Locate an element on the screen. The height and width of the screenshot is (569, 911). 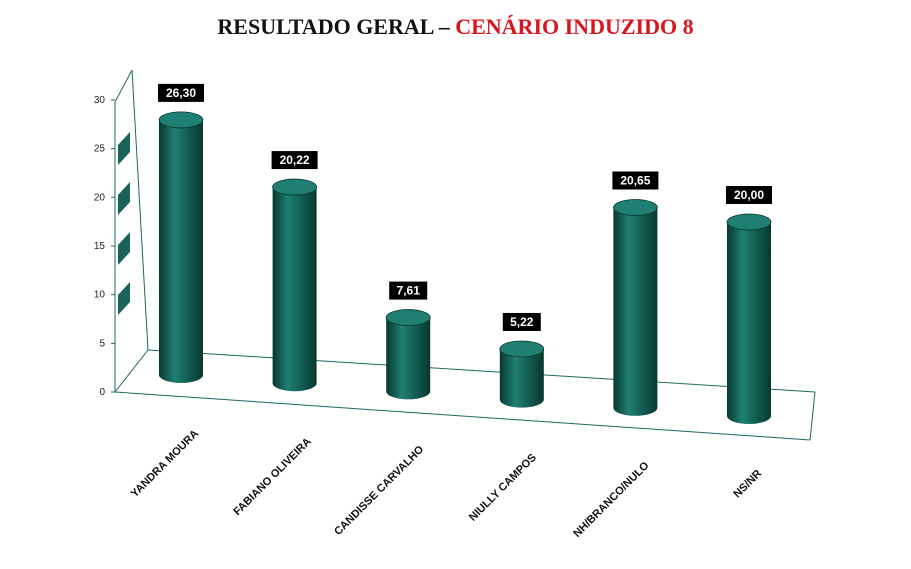
data-label: 20,65 is located at coordinates (635, 180).